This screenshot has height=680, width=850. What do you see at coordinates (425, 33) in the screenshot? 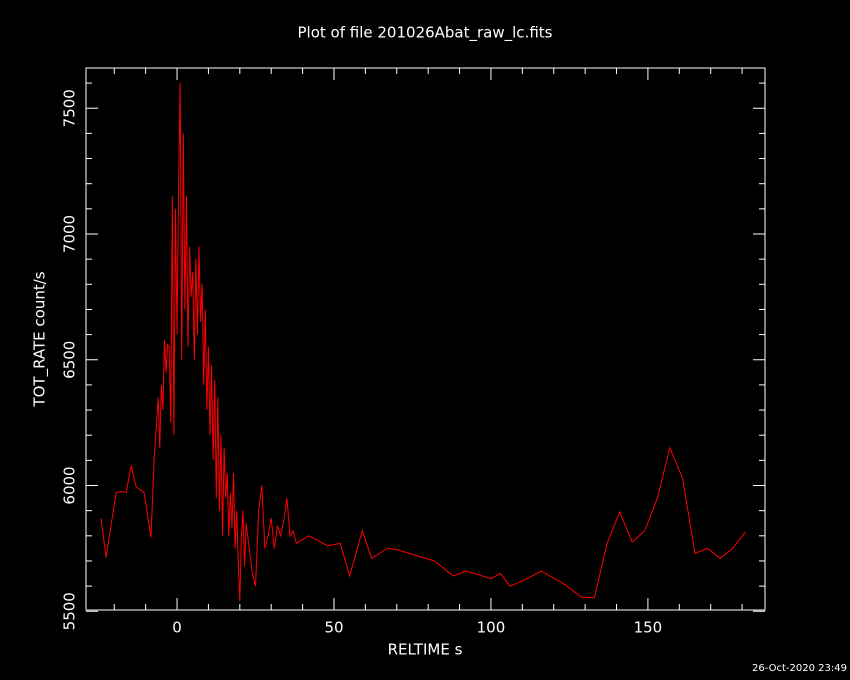
I see `chart-title: Plot of file 201026Abat_raw_lc.fits` at bounding box center [425, 33].